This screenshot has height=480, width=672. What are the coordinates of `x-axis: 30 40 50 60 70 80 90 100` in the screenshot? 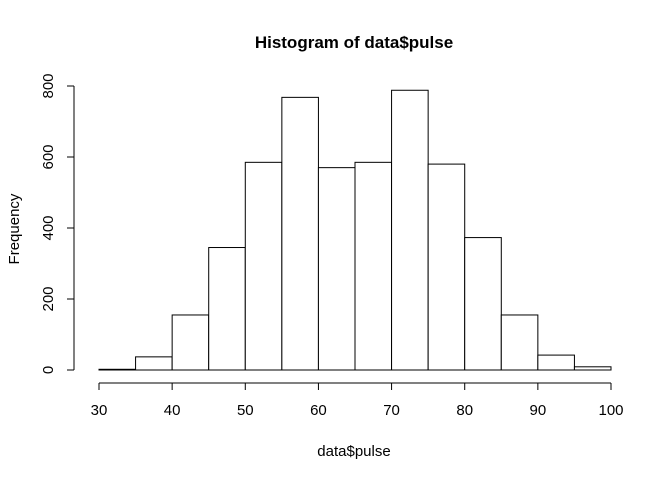 It's located at (357, 400).